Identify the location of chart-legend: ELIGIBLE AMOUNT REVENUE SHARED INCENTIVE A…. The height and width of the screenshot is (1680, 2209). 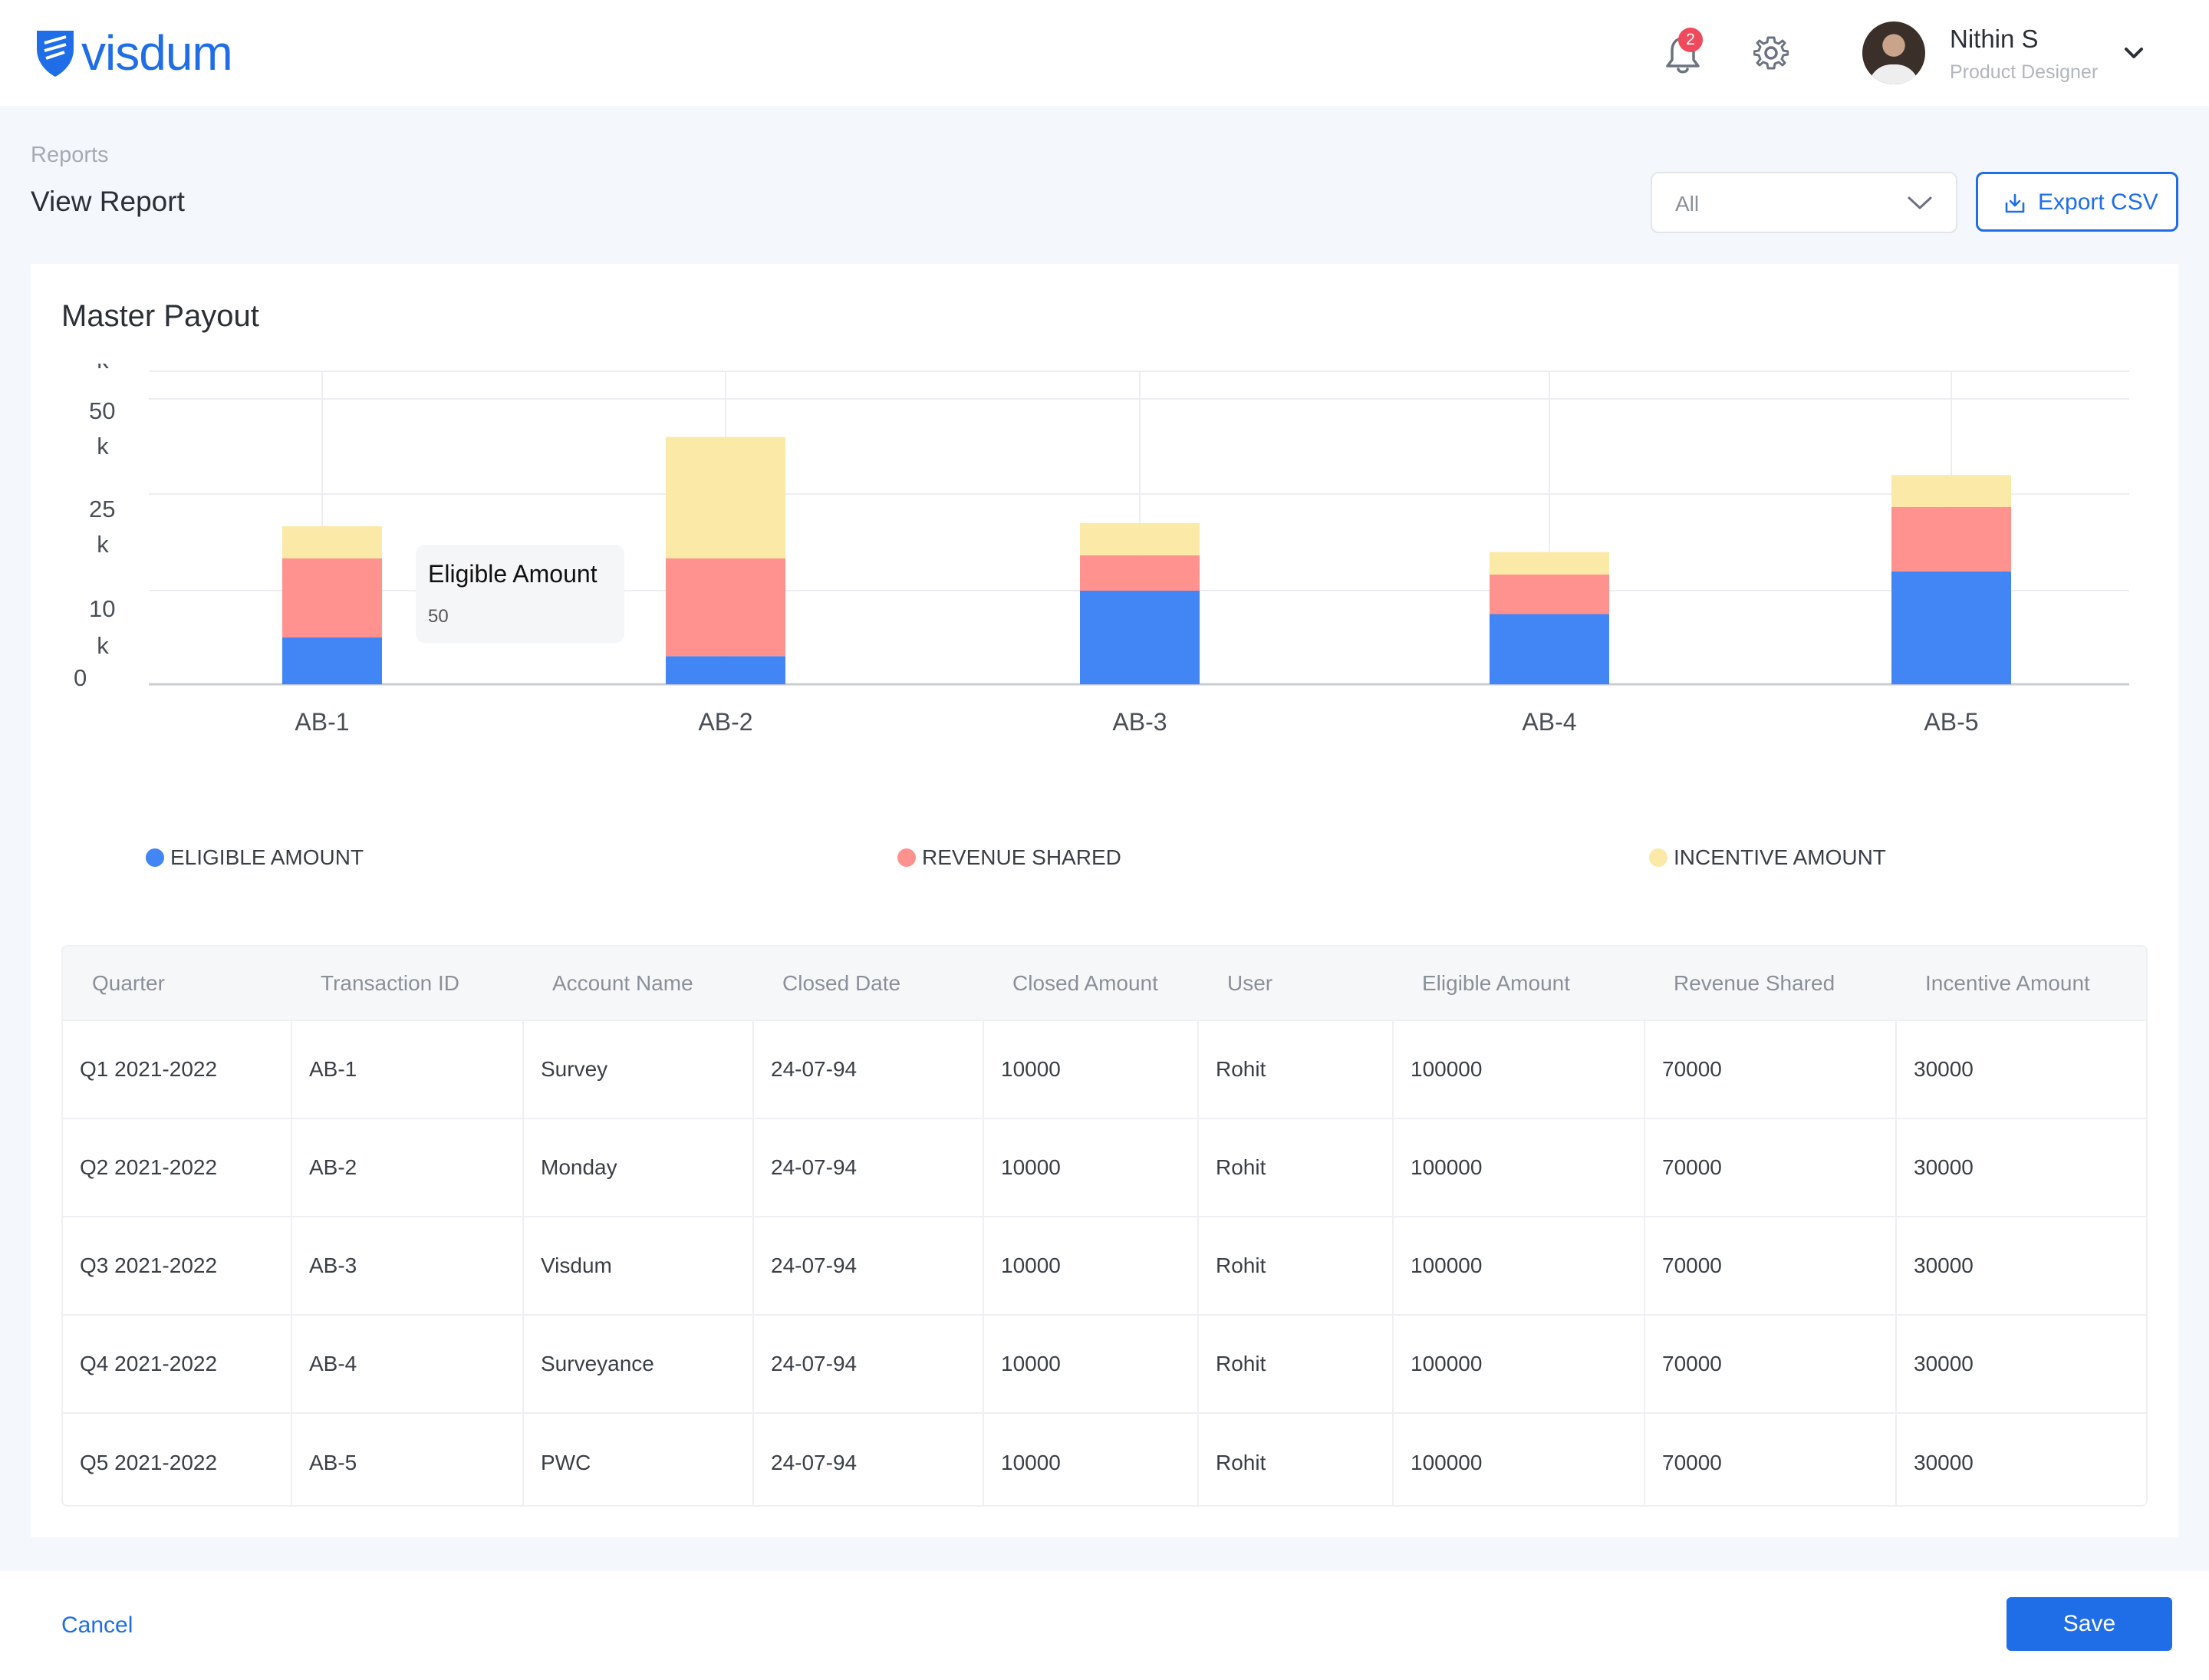
(1104, 860).